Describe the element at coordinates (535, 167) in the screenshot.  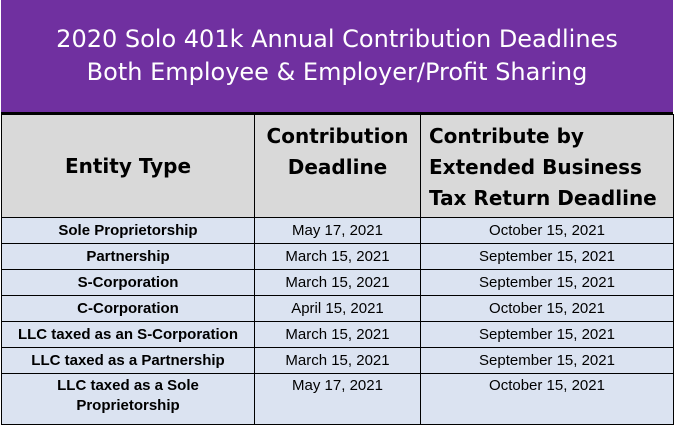
I see `header-extended-line-2: Extended Business` at that location.